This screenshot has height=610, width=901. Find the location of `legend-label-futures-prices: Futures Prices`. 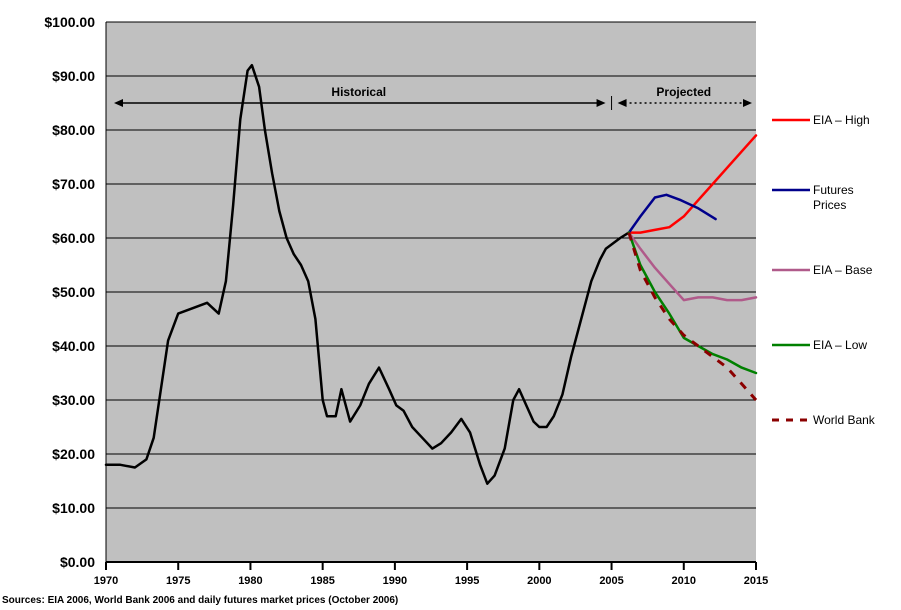

legend-label-futures-prices: Futures Prices is located at coordinates (833, 197).